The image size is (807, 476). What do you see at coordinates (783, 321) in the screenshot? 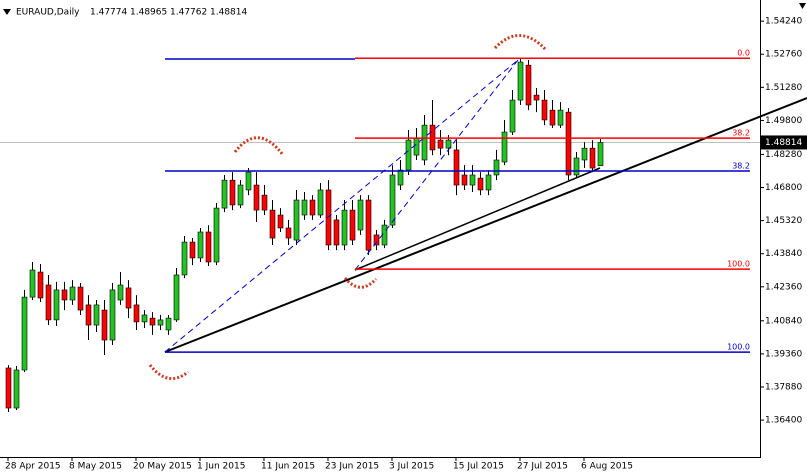
I see `y-tick-label: 1.40840` at bounding box center [783, 321].